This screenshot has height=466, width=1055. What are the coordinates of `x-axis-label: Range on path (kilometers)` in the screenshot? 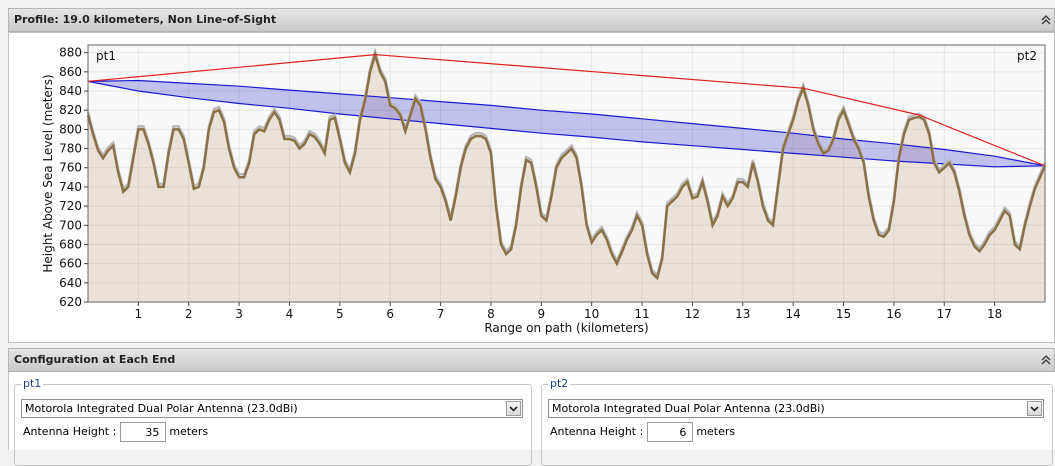 It's located at (566, 328).